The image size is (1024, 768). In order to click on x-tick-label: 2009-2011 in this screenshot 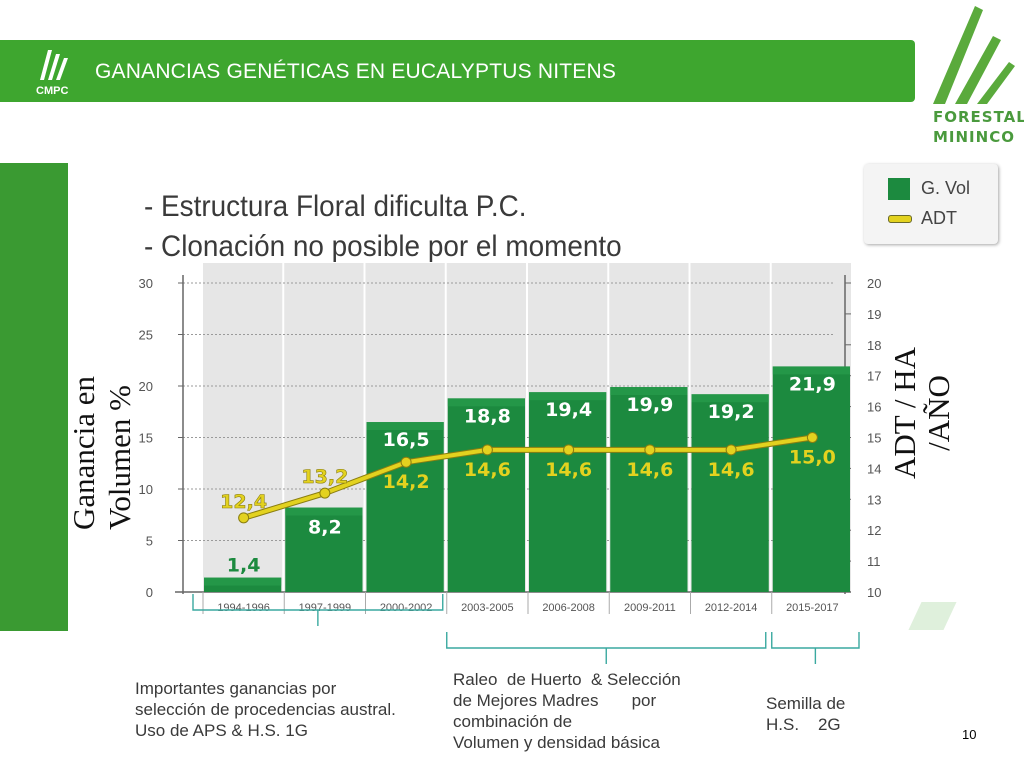, I will do `click(650, 608)`.